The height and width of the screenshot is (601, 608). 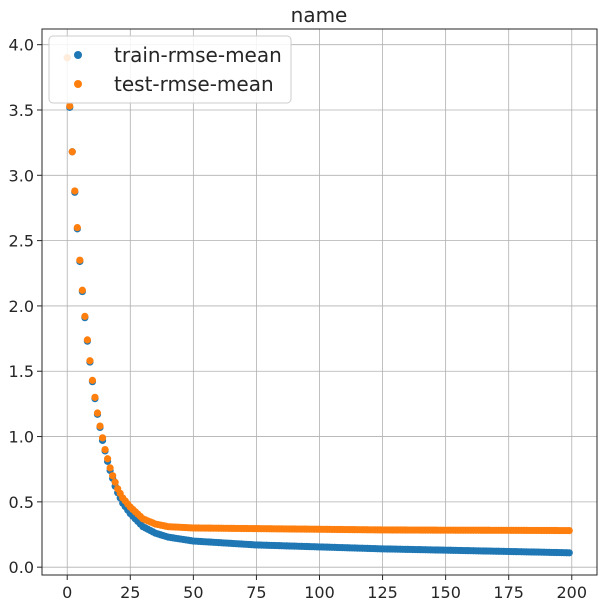 I want to click on y-tick-label: 1.5, so click(x=21, y=371).